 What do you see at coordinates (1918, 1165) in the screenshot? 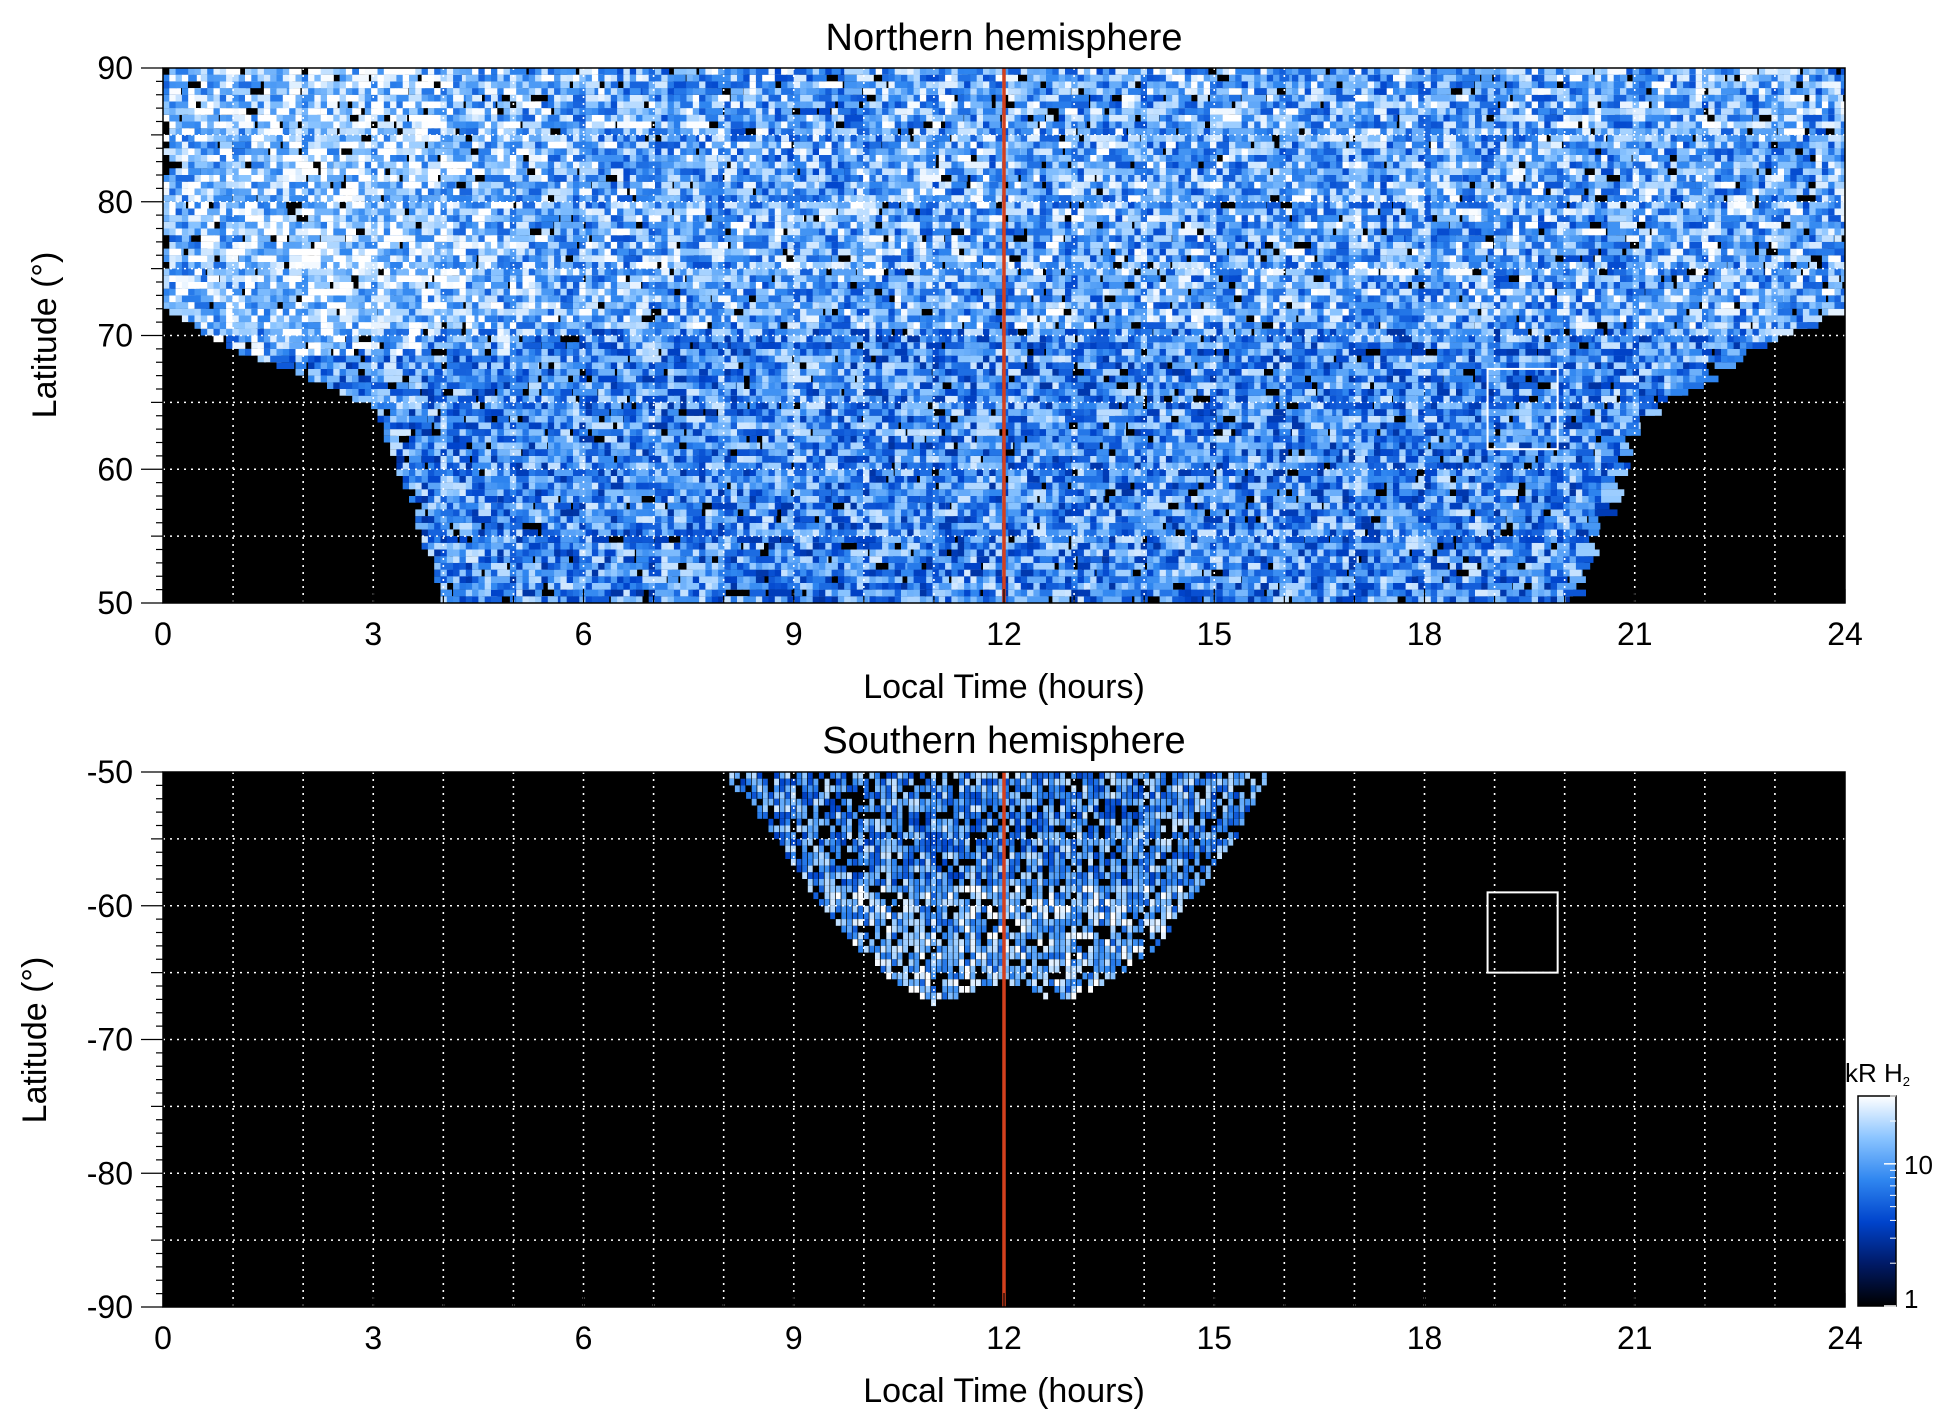
I see `colorbar-tick-label: 10` at bounding box center [1918, 1165].